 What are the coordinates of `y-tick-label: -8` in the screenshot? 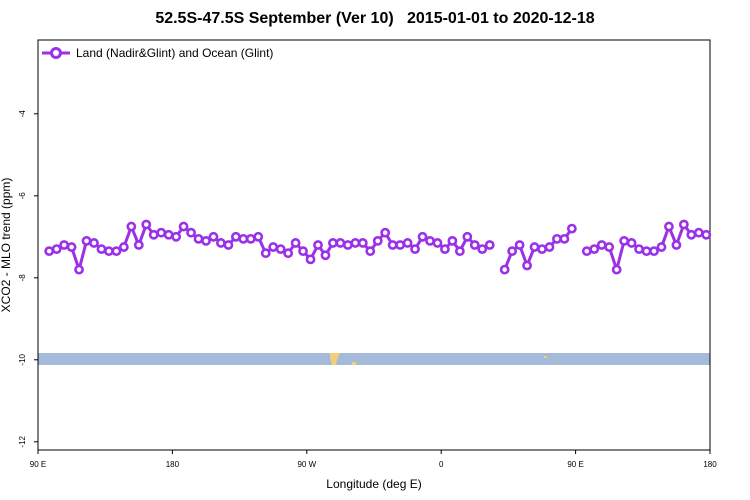 It's located at (22, 278).